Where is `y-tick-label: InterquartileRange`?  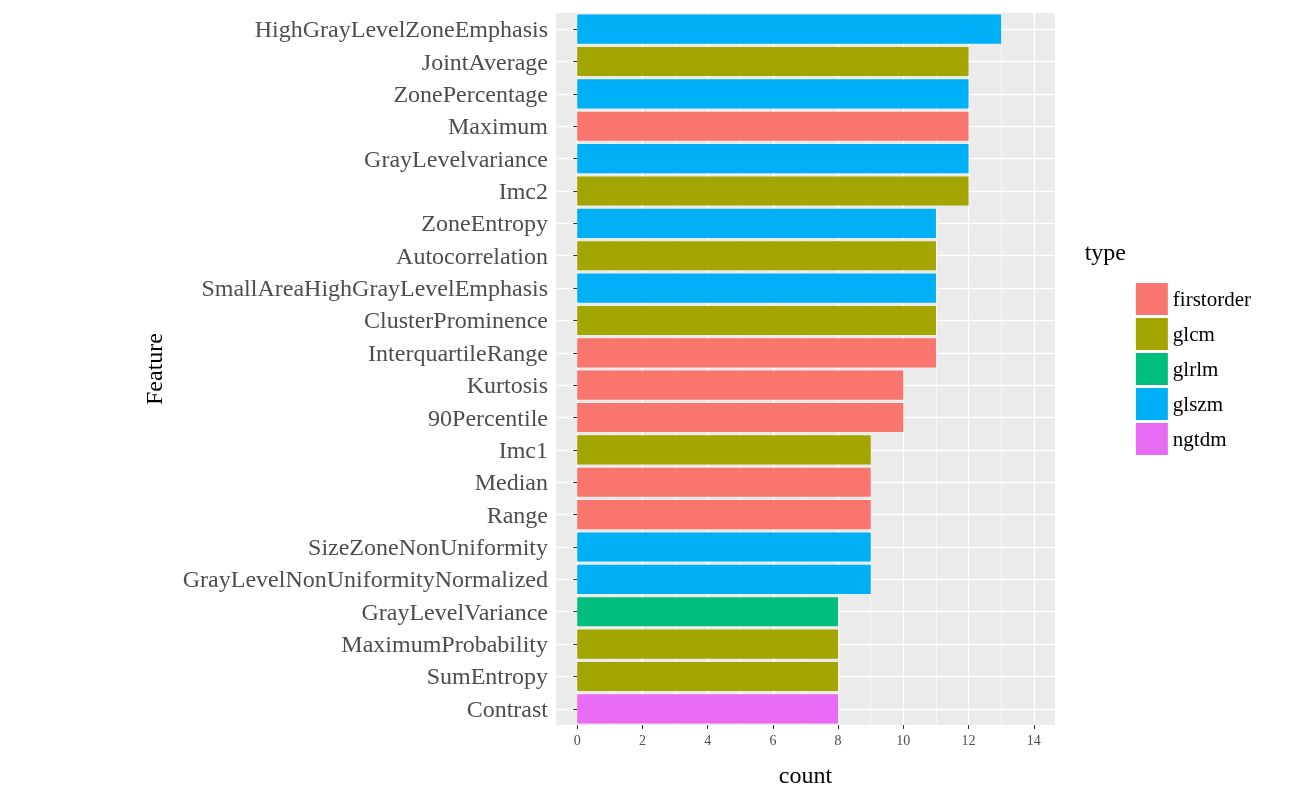
y-tick-label: InterquartileRange is located at coordinates (458, 352).